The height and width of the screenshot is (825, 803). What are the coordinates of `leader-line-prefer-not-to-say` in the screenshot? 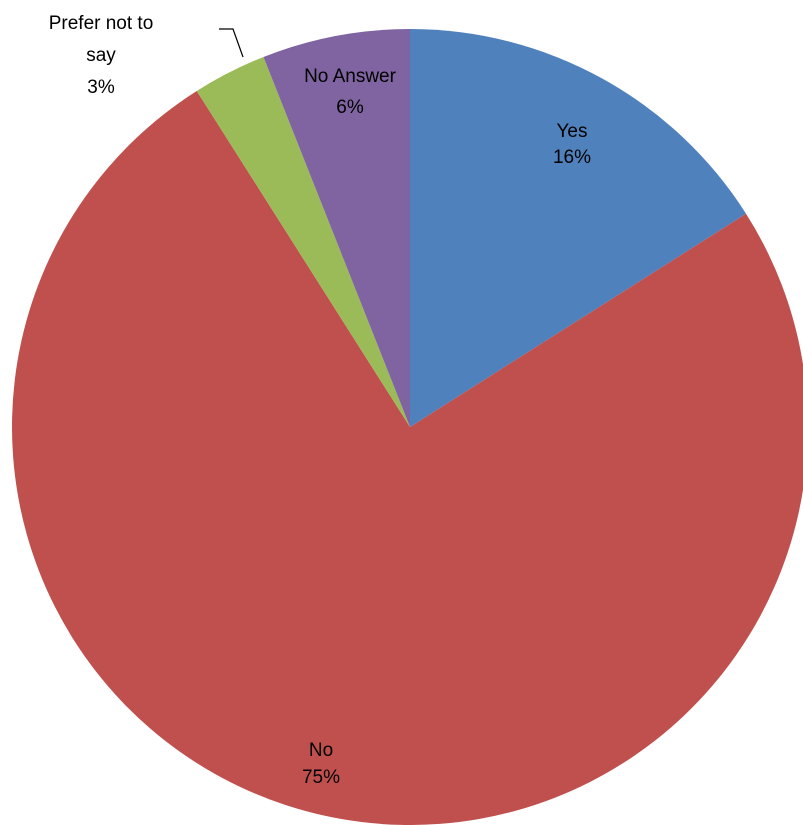 It's located at (231, 43).